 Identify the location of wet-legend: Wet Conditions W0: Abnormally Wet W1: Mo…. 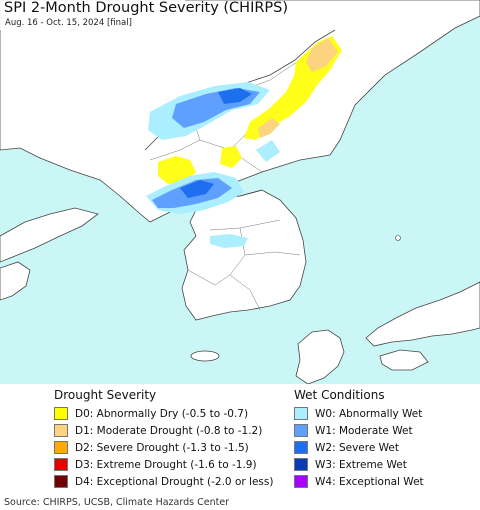
(359, 439).